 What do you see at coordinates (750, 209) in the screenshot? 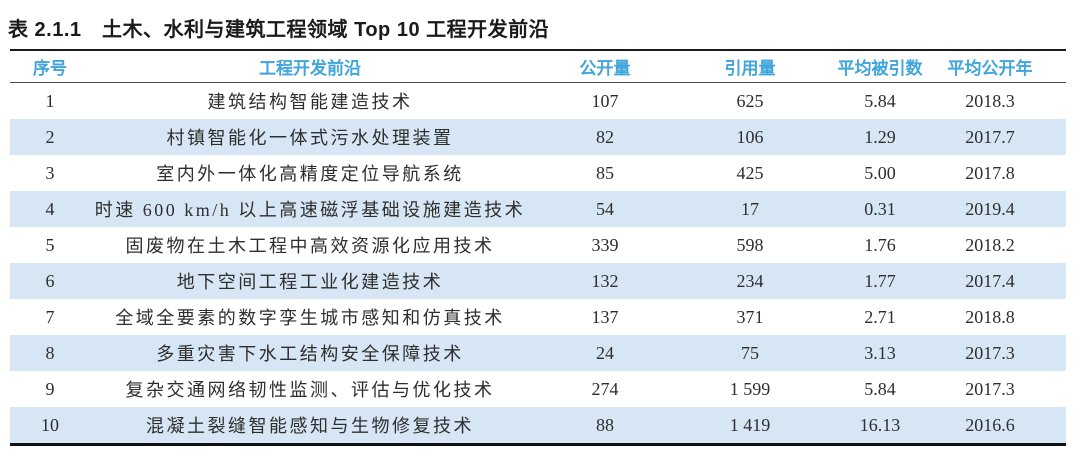
I see `cell-citations: 17` at bounding box center [750, 209].